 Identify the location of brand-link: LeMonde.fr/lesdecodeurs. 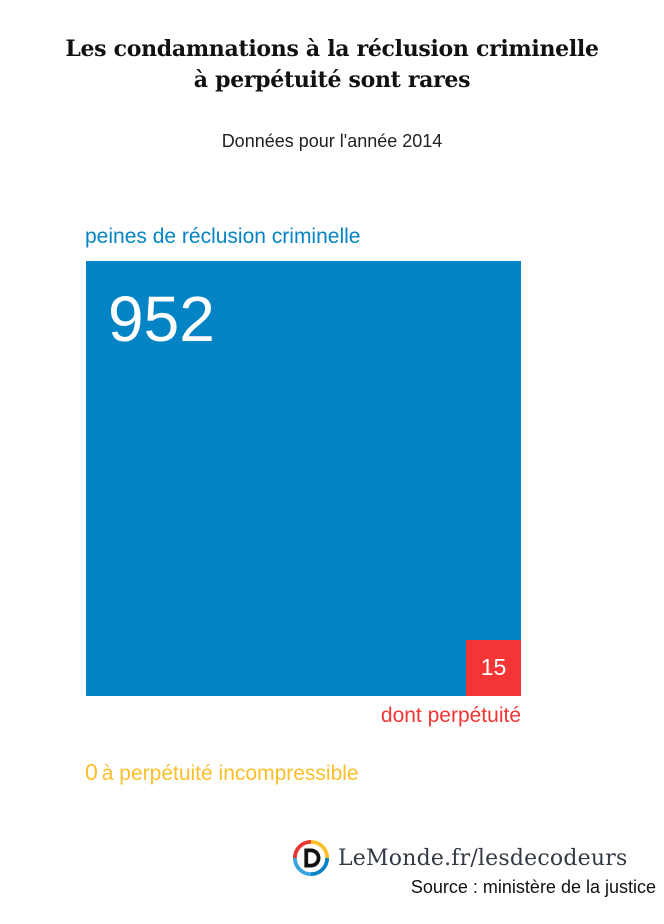
(483, 858).